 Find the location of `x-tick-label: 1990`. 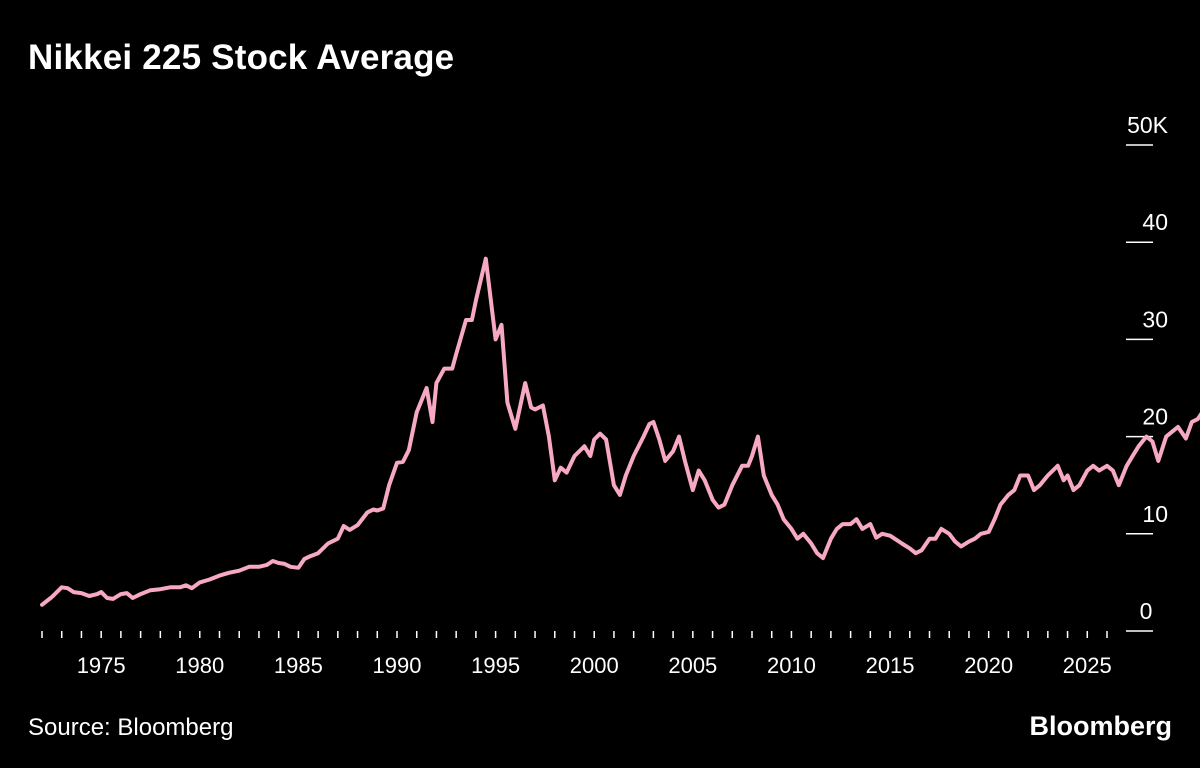

x-tick-label: 1990 is located at coordinates (397, 665).